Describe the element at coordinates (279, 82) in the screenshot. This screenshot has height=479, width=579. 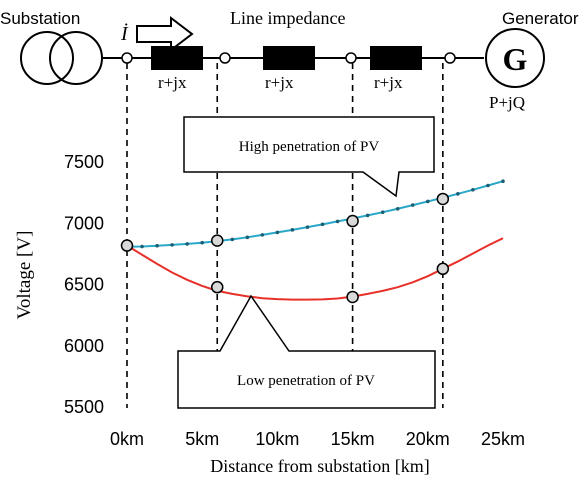
I see `impedance-label-2: r+jx` at that location.